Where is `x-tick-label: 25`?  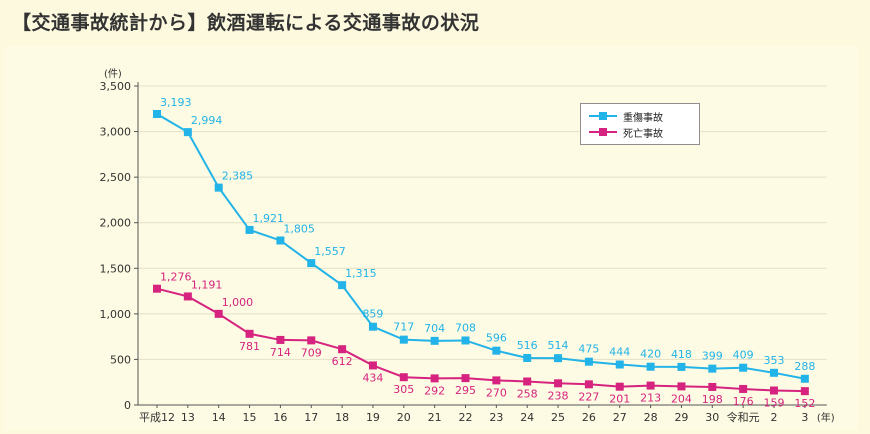
x-tick-label: 25 is located at coordinates (558, 417).